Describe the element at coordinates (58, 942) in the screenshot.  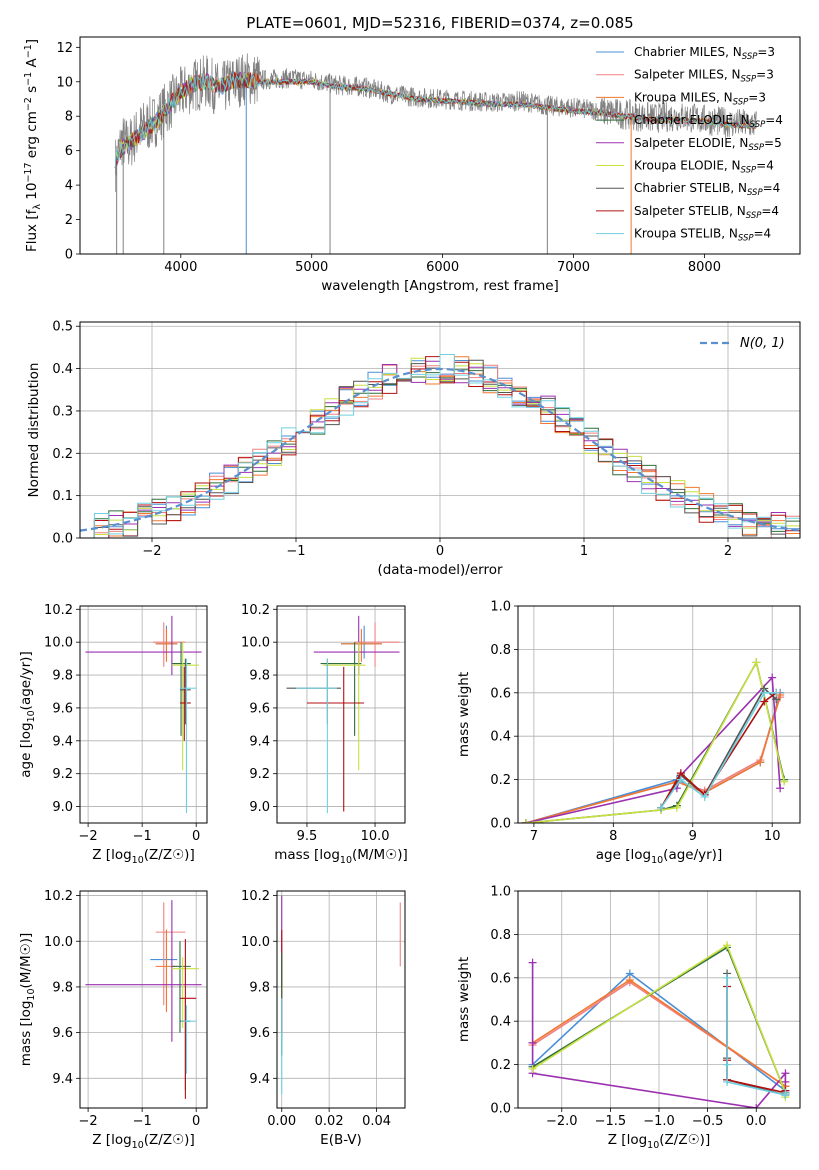
I see `mass-vs-Z-ytick-label: 10.0` at that location.